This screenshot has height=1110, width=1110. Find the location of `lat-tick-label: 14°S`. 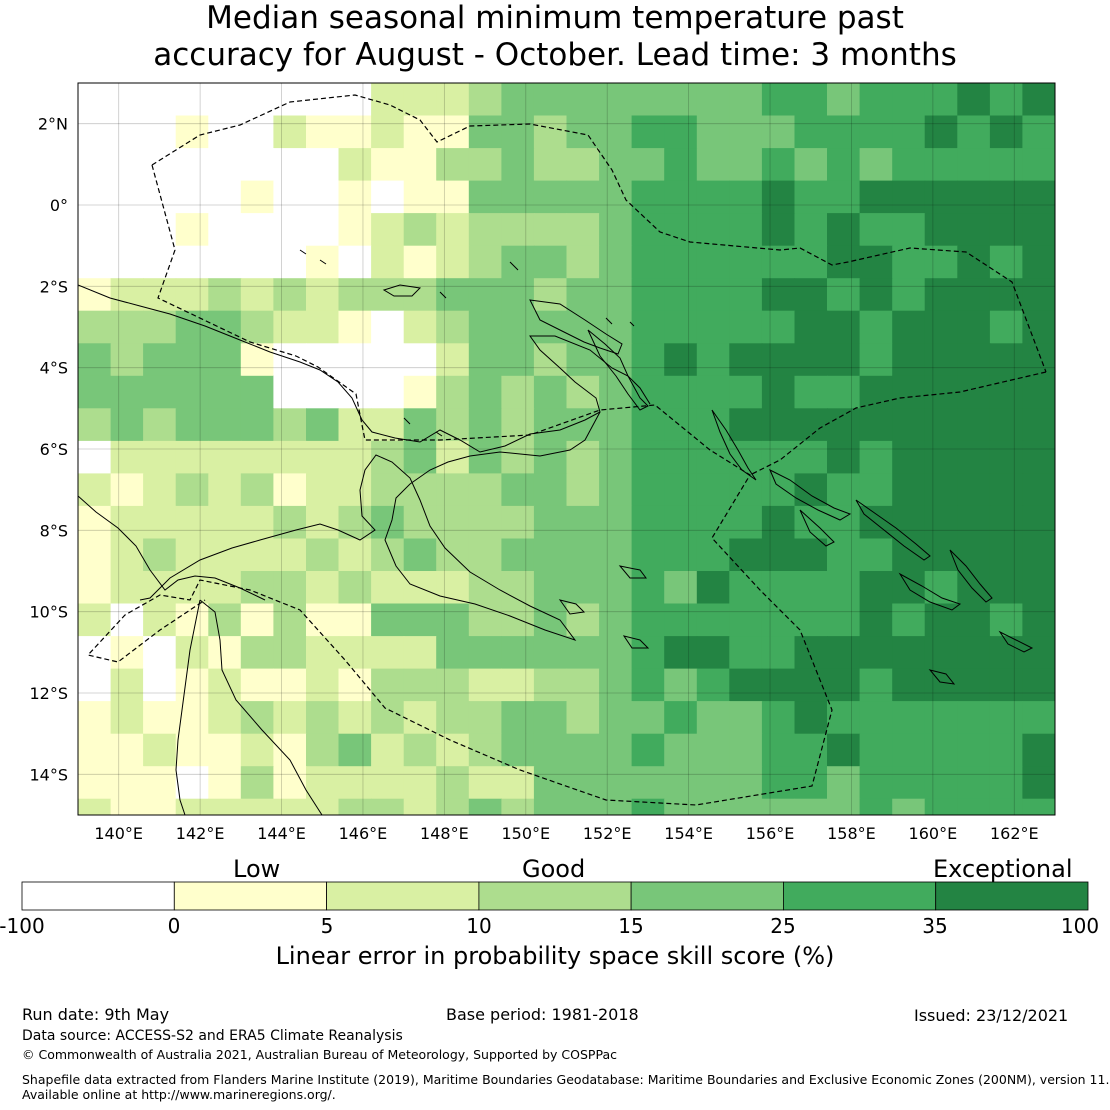

lat-tick-label: 14°S is located at coordinates (48, 774).